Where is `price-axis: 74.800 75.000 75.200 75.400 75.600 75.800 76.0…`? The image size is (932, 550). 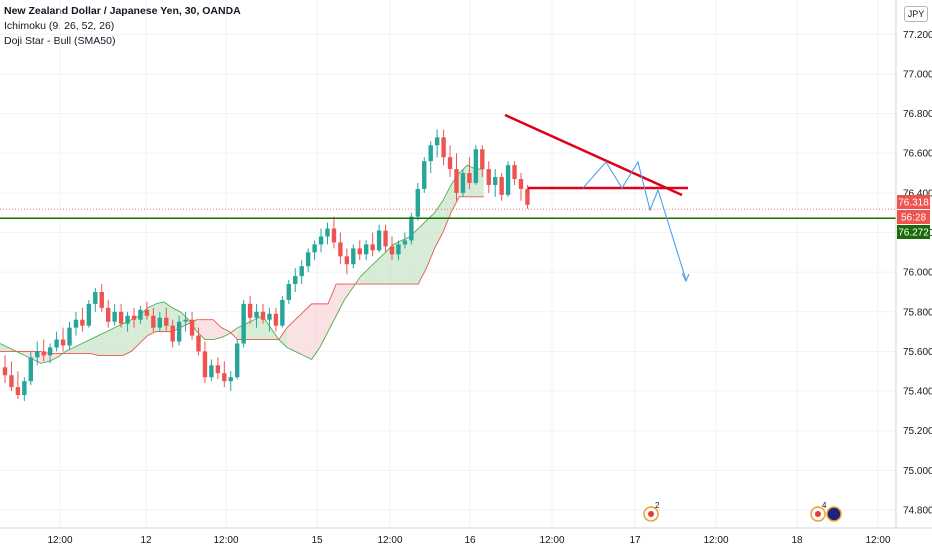
price-axis: 74.800 75.000 75.200 75.400 75.600 75.800 76.0… is located at coordinates (913, 264).